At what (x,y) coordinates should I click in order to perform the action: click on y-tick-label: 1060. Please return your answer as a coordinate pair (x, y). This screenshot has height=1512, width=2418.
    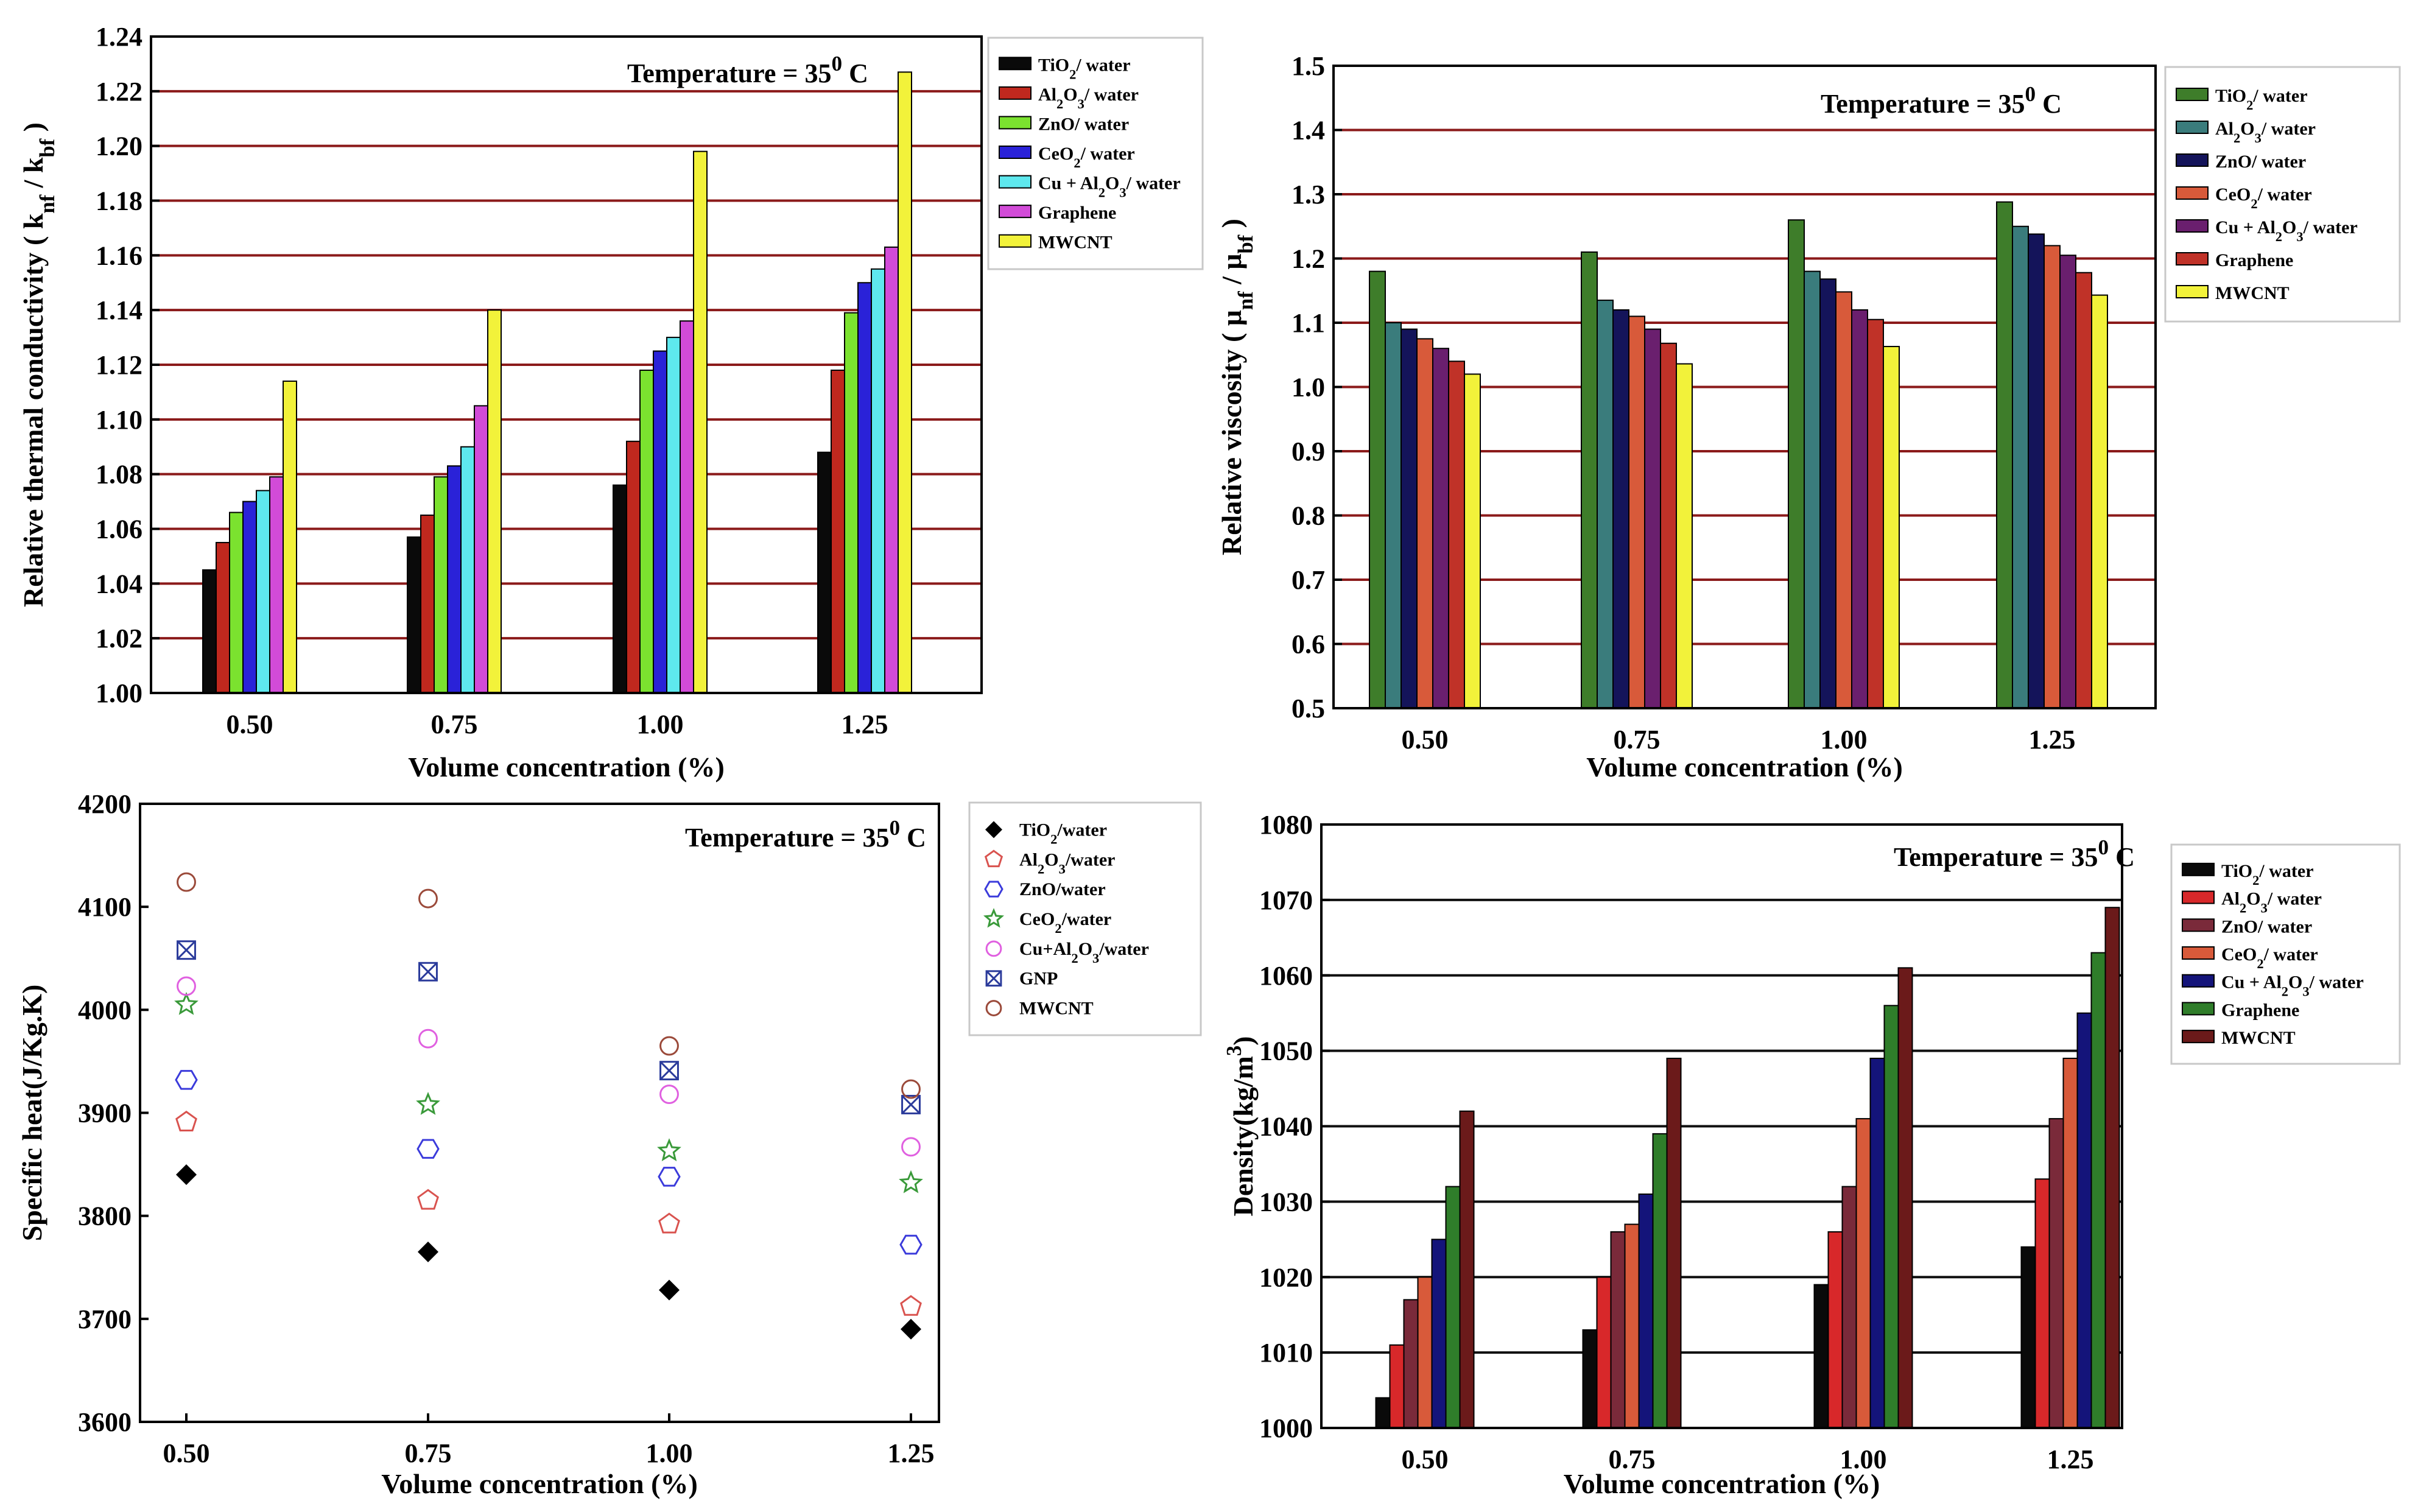
    Looking at the image, I should click on (1286, 976).